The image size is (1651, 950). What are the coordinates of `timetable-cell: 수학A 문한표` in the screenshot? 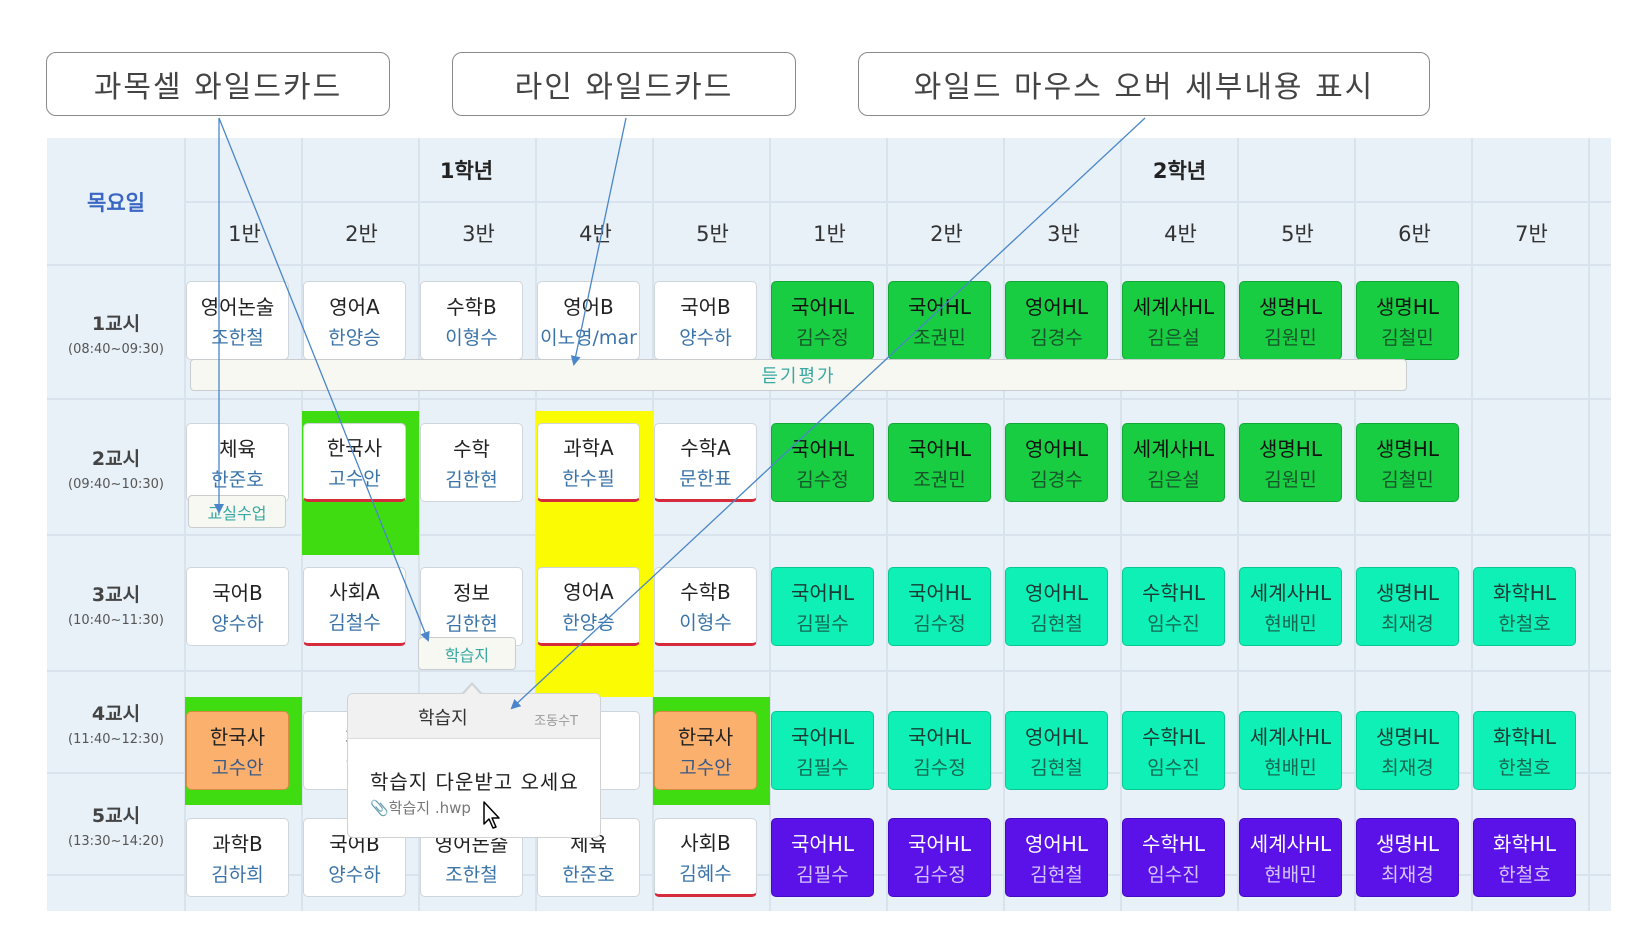 It's located at (705, 462).